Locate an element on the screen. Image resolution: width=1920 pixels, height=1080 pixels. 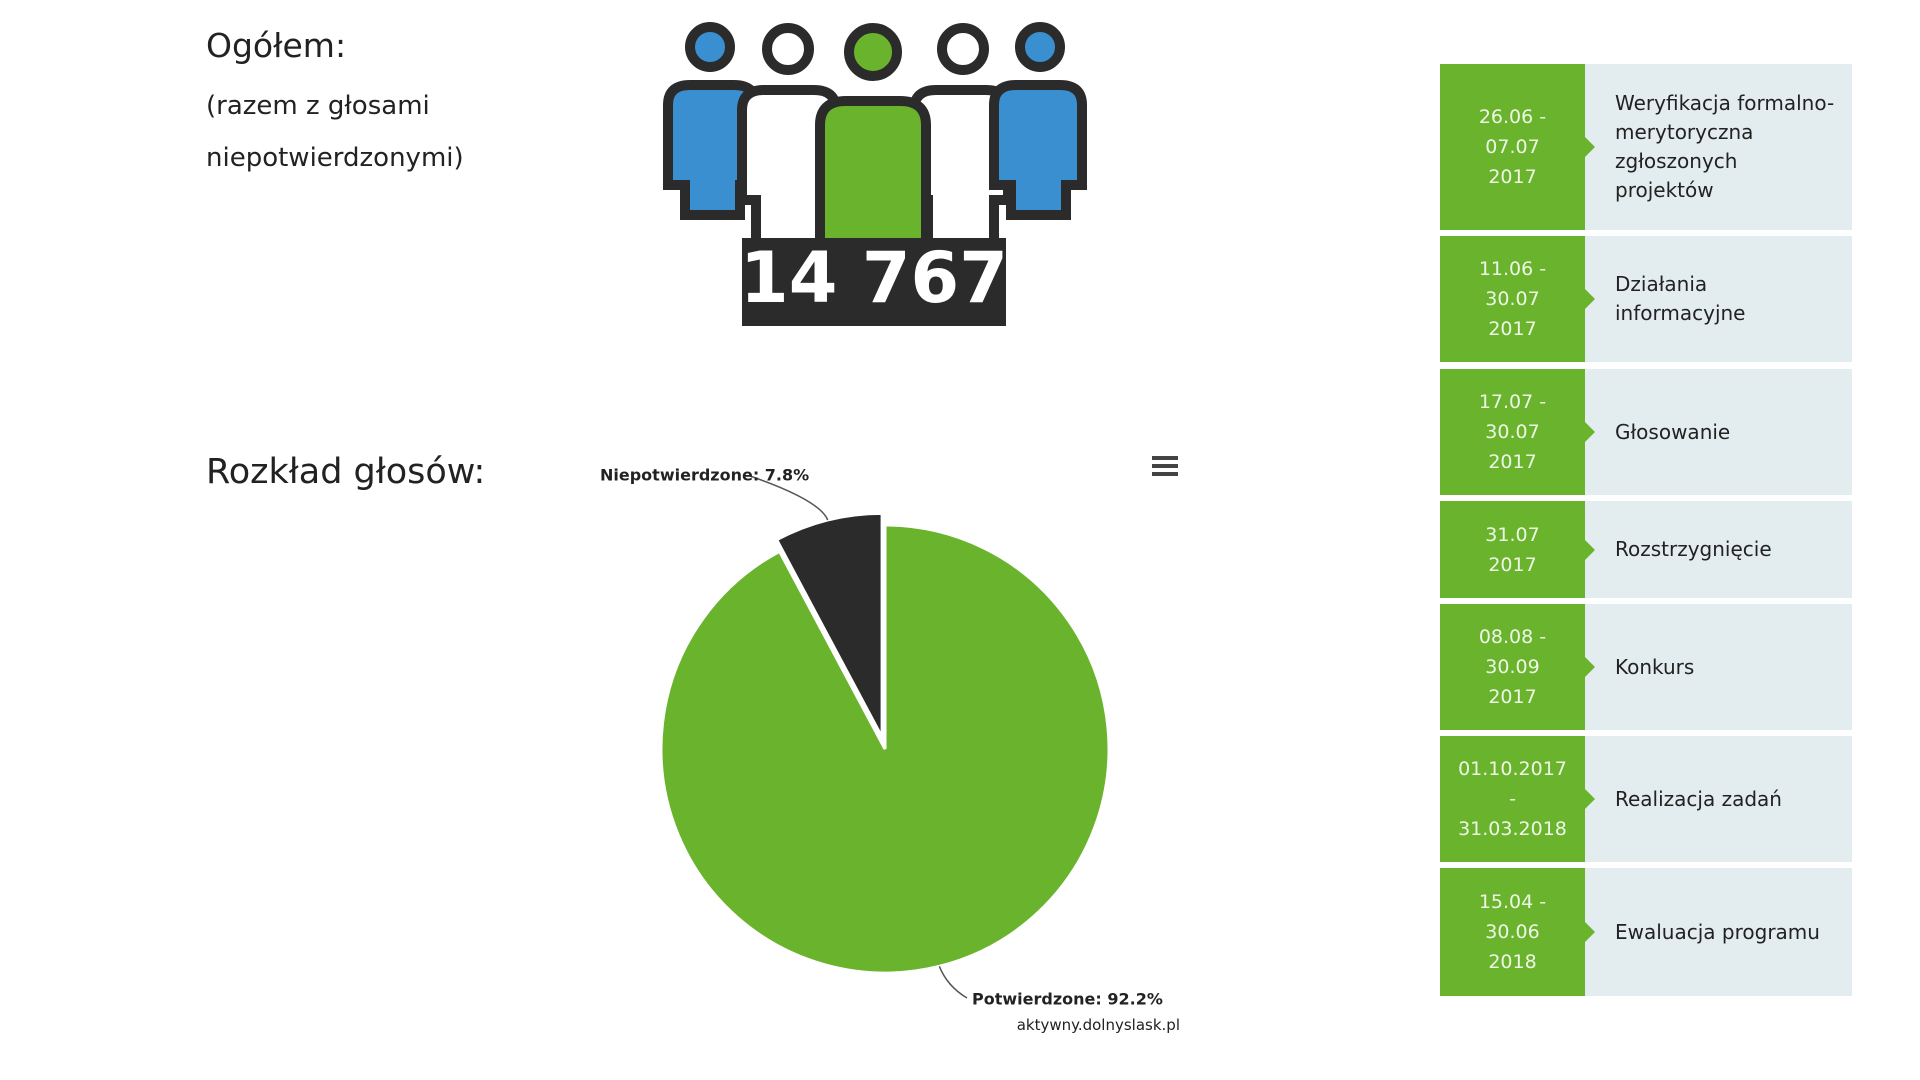
people-icon: 14 767 is located at coordinates (875, 174).